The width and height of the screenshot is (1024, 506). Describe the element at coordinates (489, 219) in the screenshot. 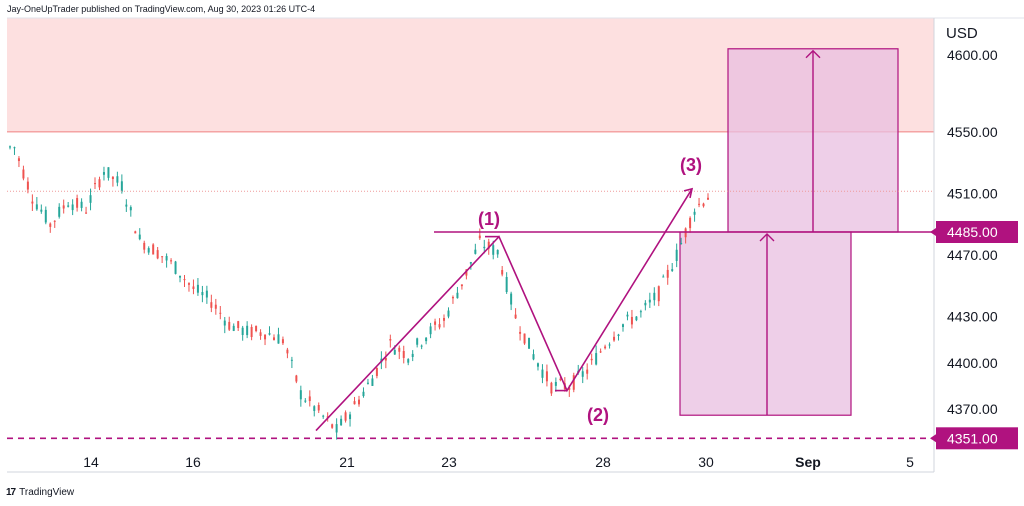

I see `wave-label-1: (1)` at that location.